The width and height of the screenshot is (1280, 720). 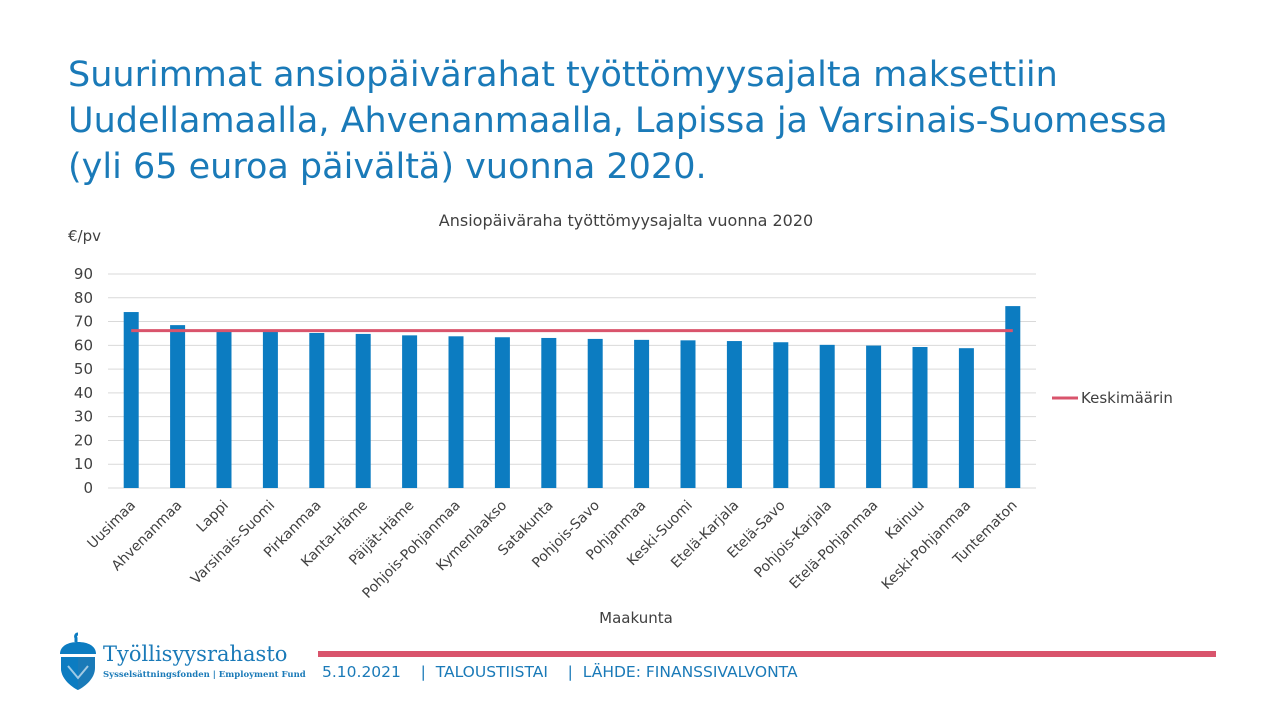 What do you see at coordinates (83, 345) in the screenshot?
I see `y-tick-label: 60` at bounding box center [83, 345].